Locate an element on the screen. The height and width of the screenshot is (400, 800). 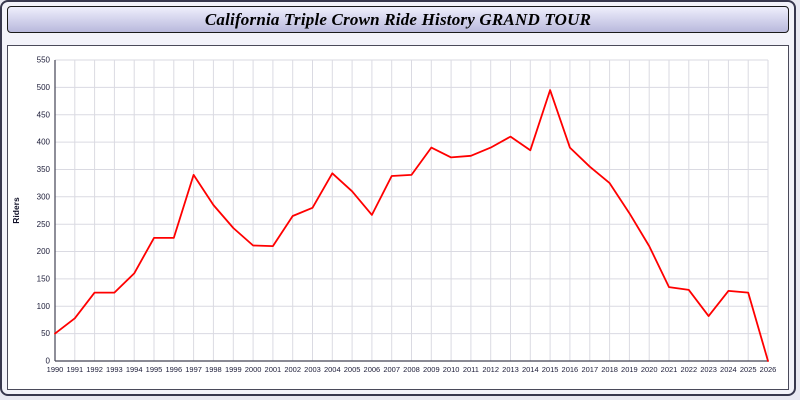
x-tick-label: 1995 is located at coordinates (154, 369).